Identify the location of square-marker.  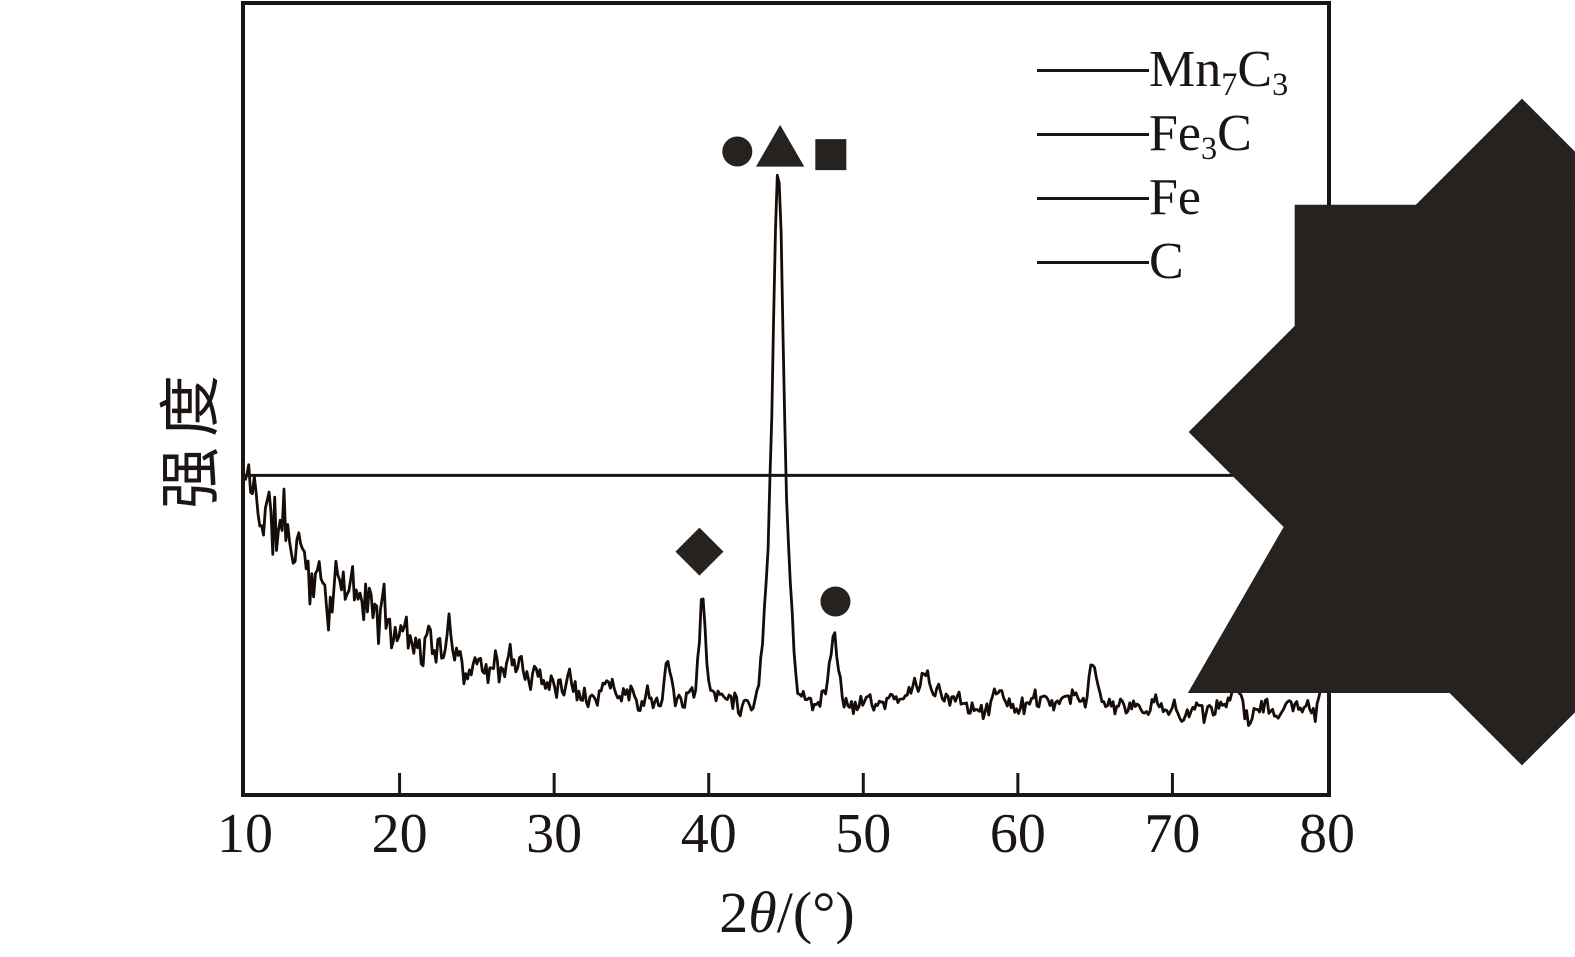
(831, 155).